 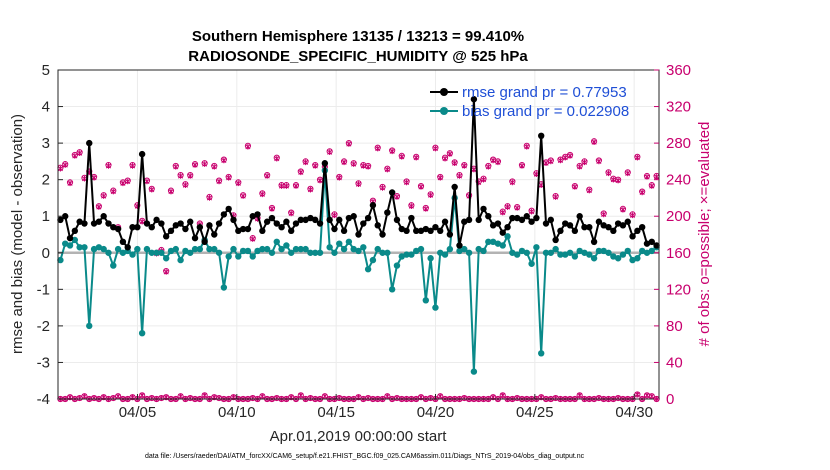 I want to click on y-right-tick-label: 320, so click(x=678, y=107).